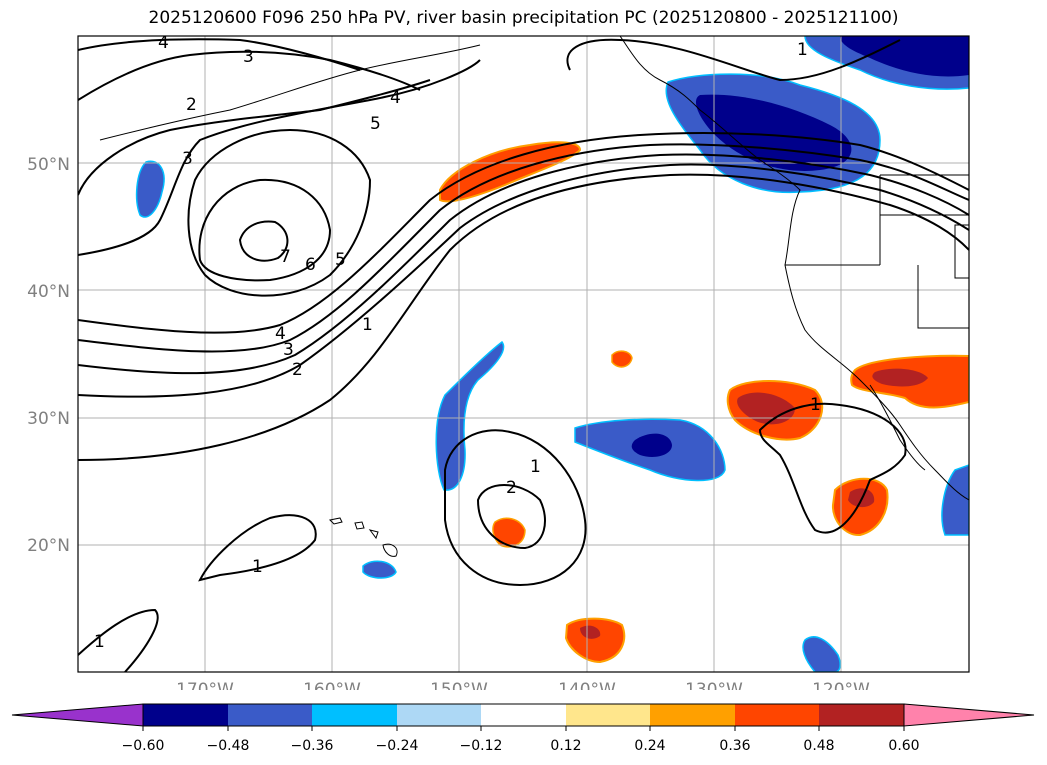 Image resolution: width=1047 pixels, height=765 pixels. I want to click on colorbar-tick: 0.24, so click(649, 746).